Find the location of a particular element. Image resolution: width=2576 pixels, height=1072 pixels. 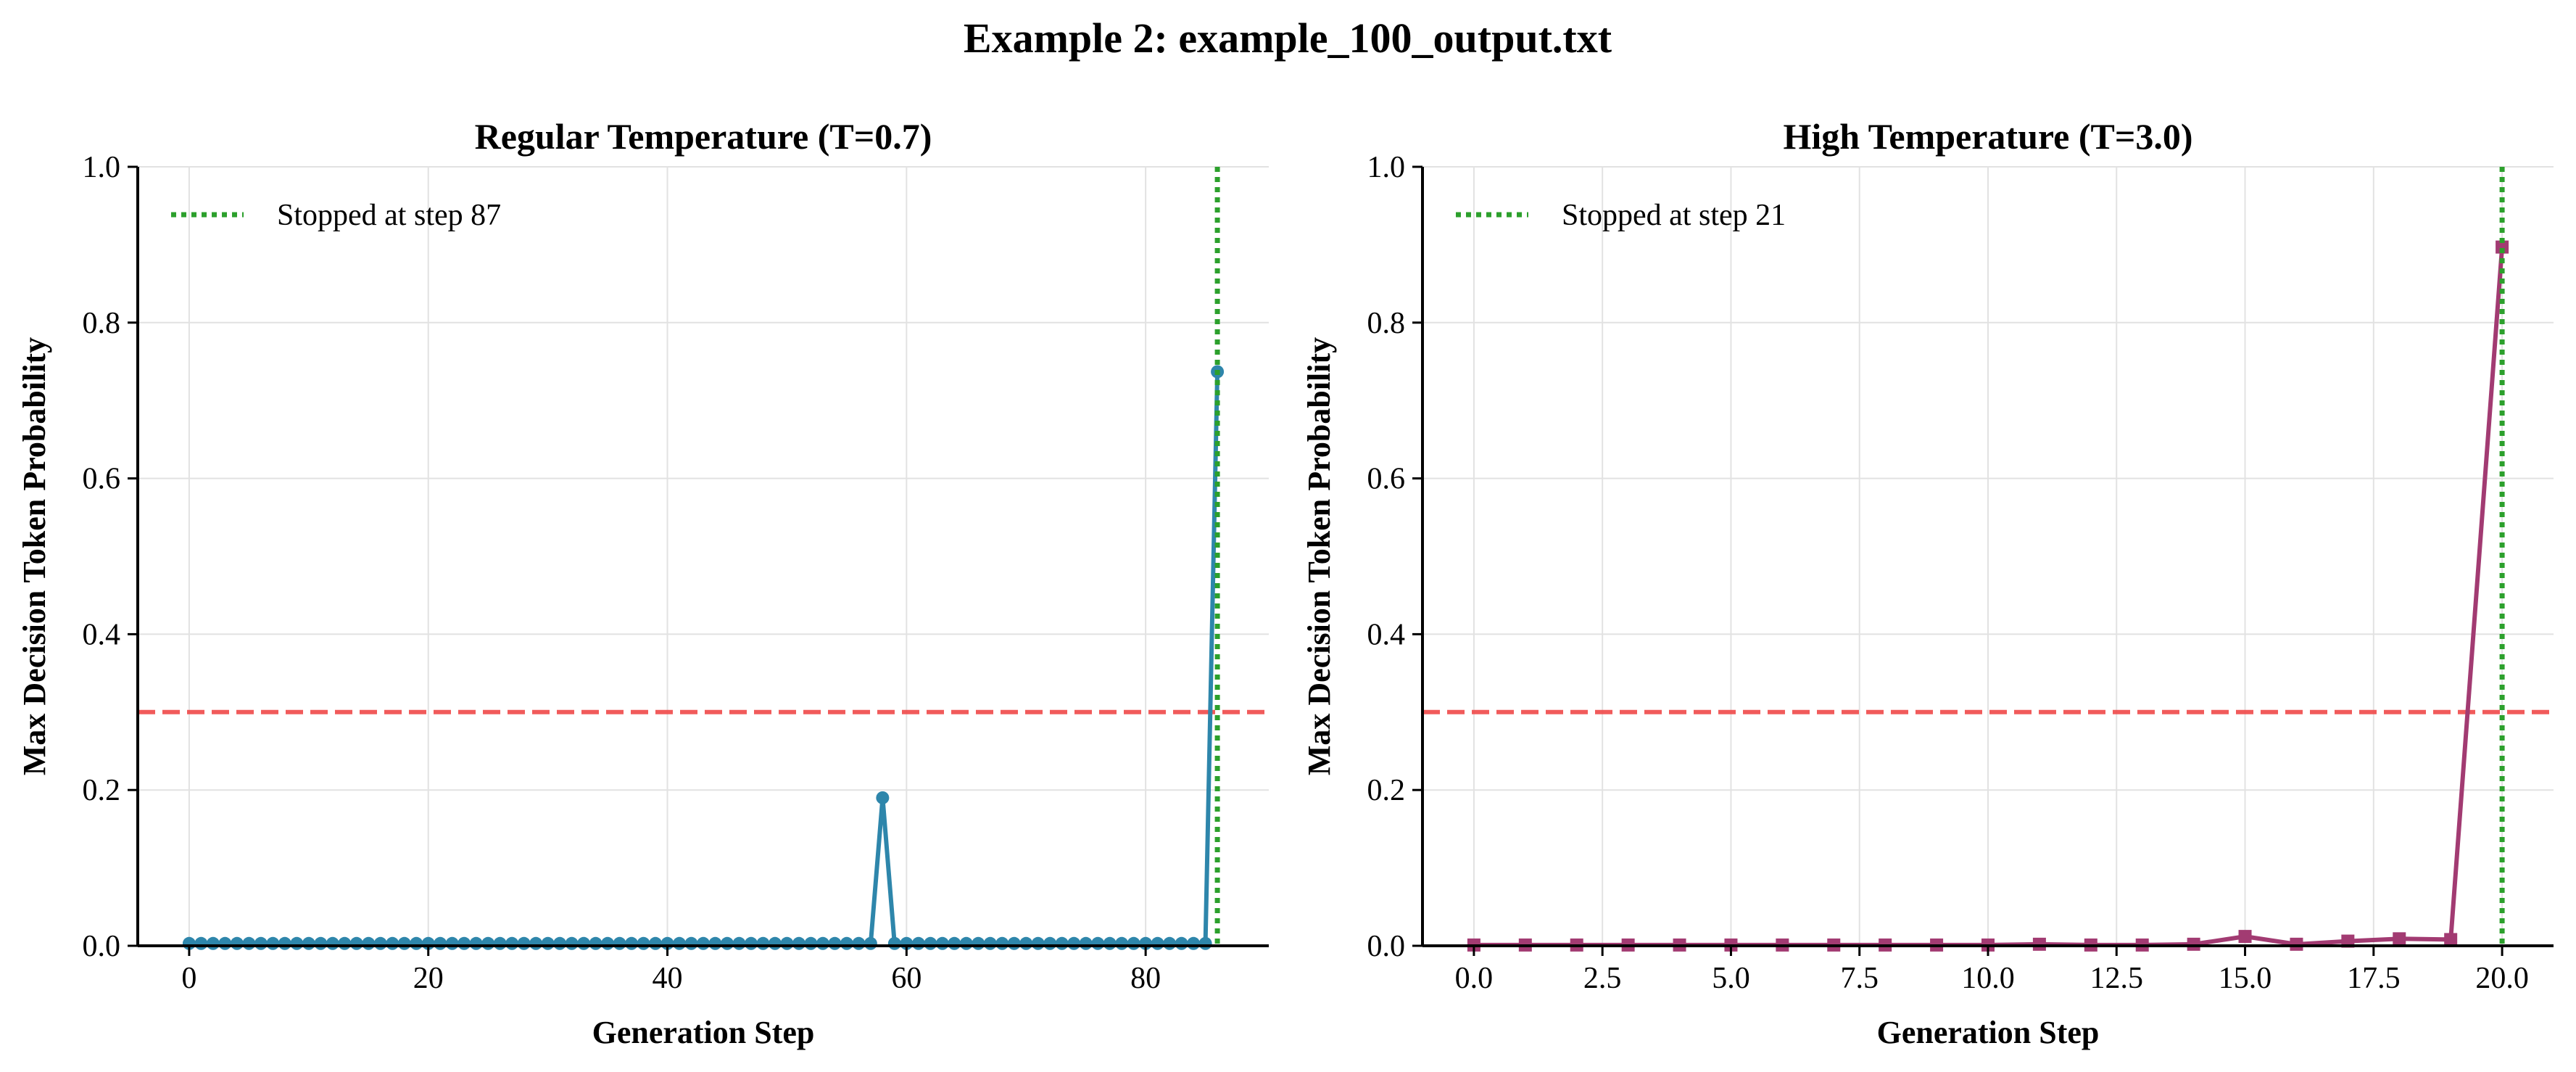

x-tick-label: 2.5 is located at coordinates (1603, 979).